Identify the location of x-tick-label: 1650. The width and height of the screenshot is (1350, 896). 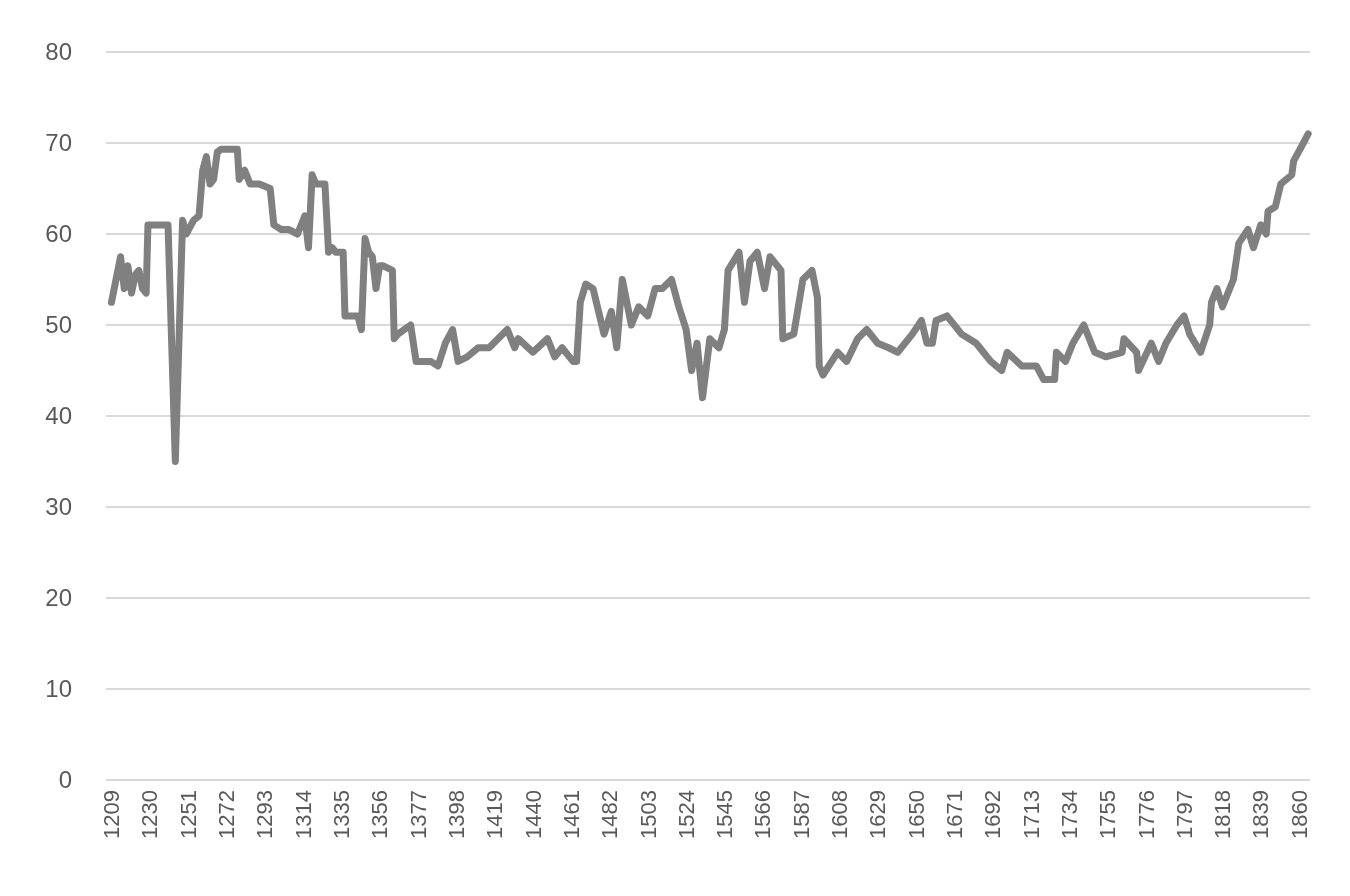
(916, 814).